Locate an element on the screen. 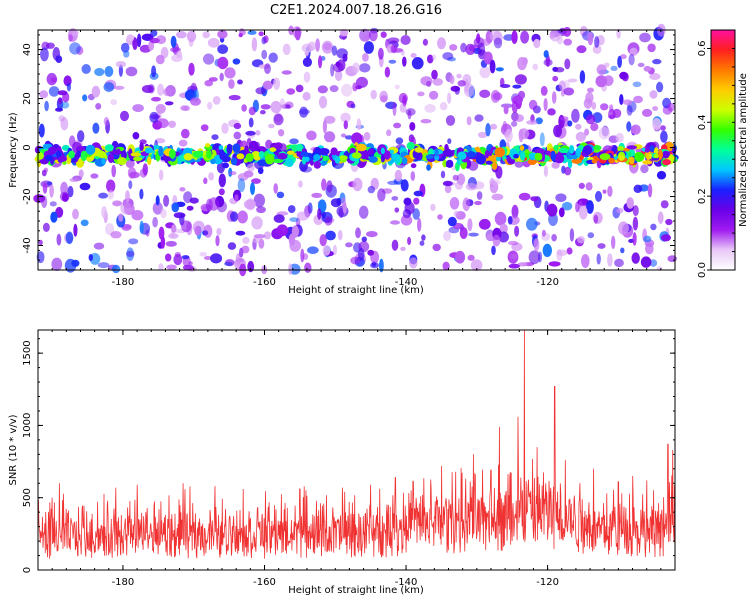 Image resolution: width=750 pixels, height=600 pixels. colorbar-label: Normalized spectral amplitude is located at coordinates (743, 150).